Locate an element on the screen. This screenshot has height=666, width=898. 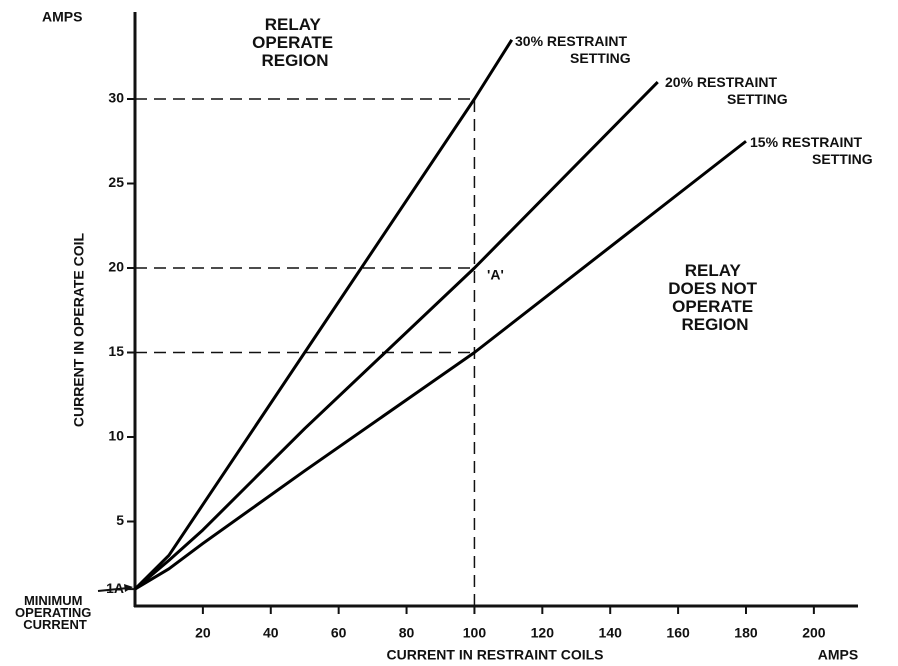
series-label: 30% RESTRAINT SETTING is located at coordinates (573, 49).